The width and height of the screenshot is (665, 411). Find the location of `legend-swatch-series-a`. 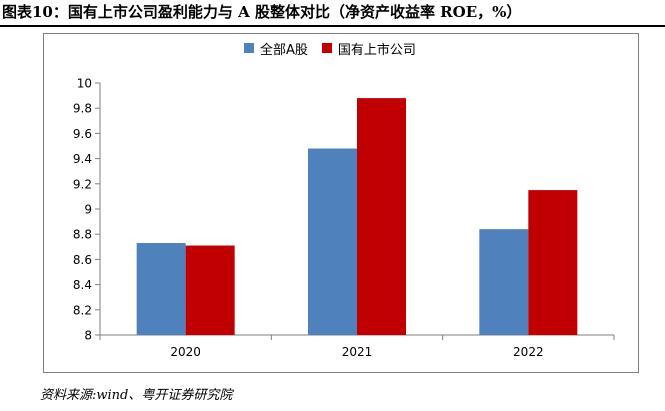

legend-swatch-series-a is located at coordinates (249, 48).